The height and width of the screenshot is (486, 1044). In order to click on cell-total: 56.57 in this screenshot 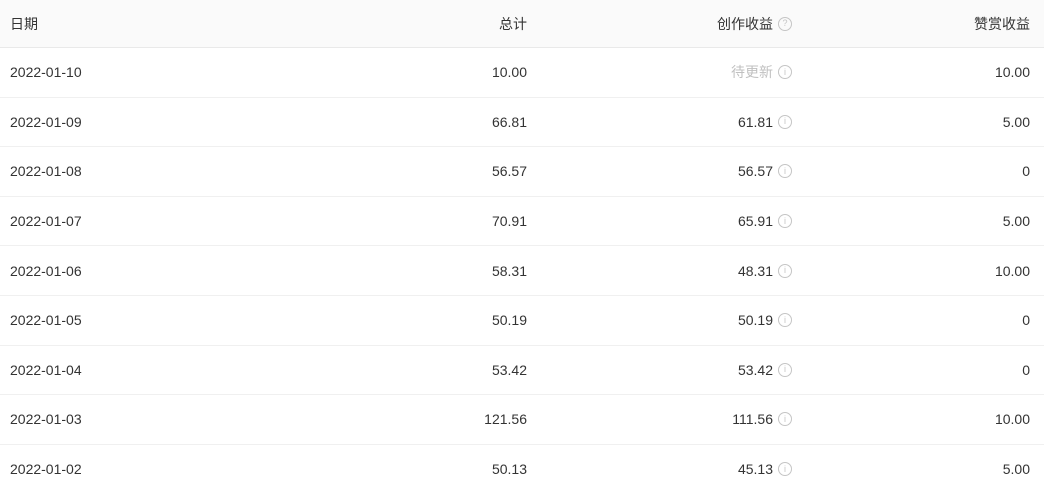, I will do `click(509, 171)`.